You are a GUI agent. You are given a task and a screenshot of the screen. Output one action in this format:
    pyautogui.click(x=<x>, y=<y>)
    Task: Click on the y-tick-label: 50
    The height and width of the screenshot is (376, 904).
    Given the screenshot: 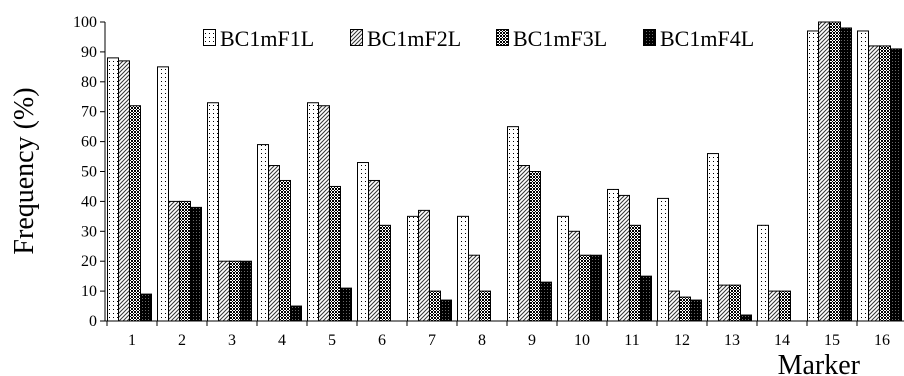 What is the action you would take?
    pyautogui.click(x=89, y=172)
    